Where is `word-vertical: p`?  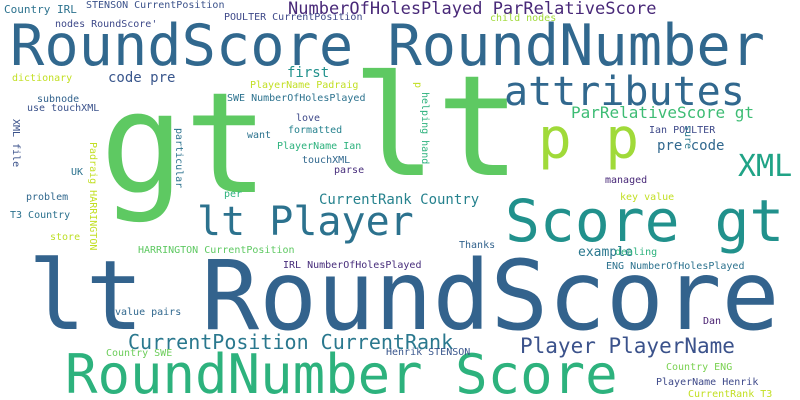
word-vertical: p is located at coordinates (417, 85).